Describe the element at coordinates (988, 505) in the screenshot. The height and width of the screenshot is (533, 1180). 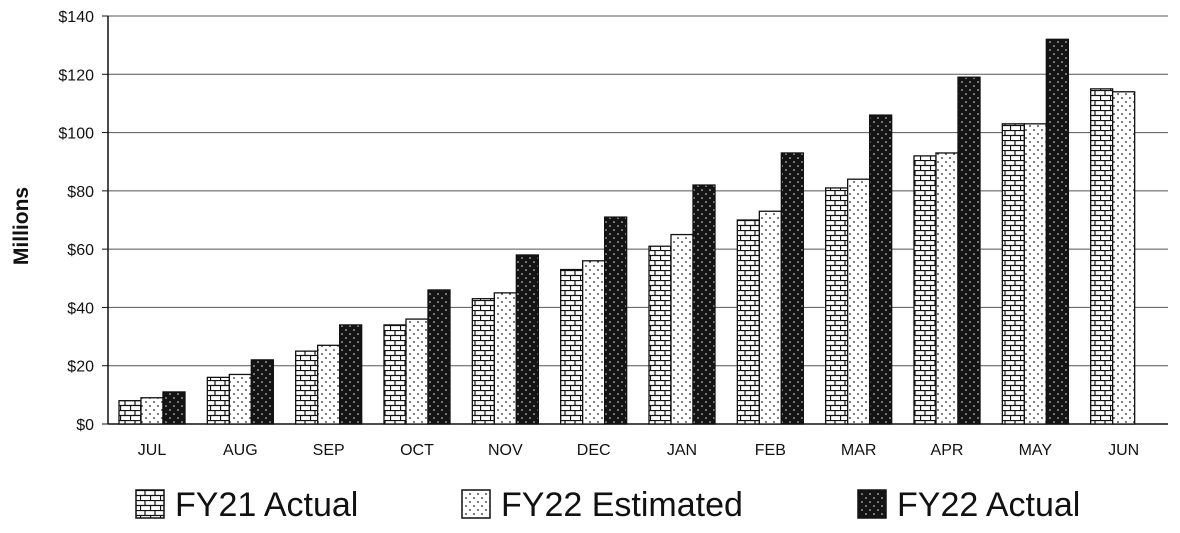
I see `legend-label: FY22 Actual` at that location.